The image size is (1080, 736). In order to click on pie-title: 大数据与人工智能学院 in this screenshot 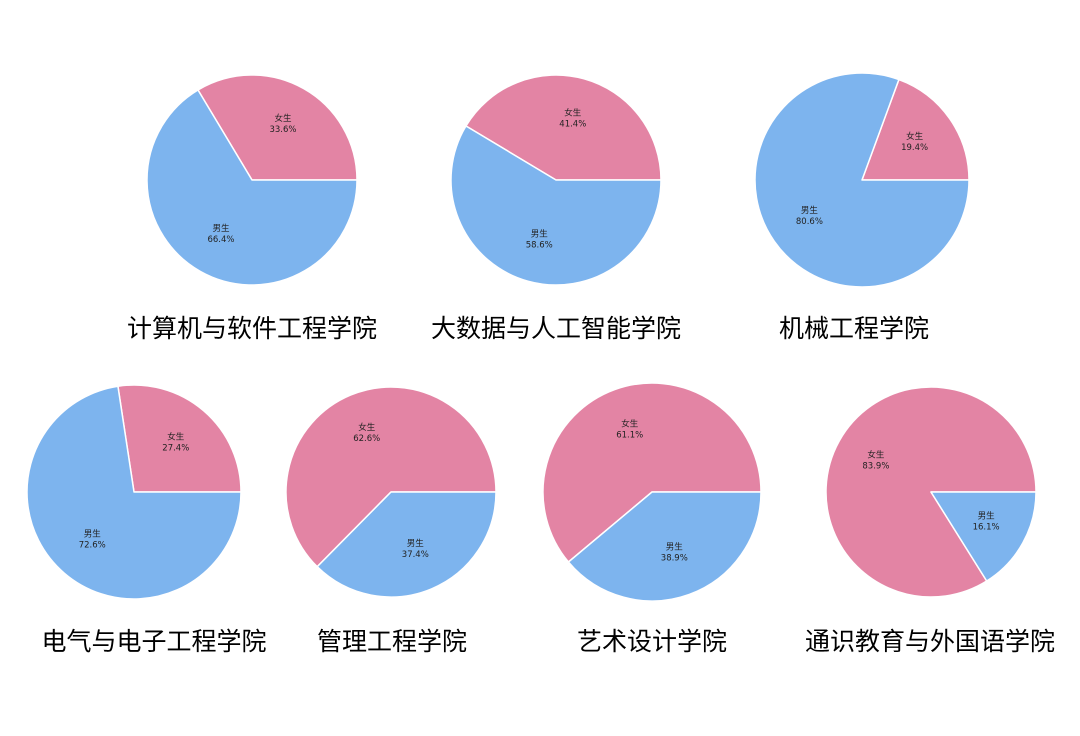, I will do `click(556, 328)`.